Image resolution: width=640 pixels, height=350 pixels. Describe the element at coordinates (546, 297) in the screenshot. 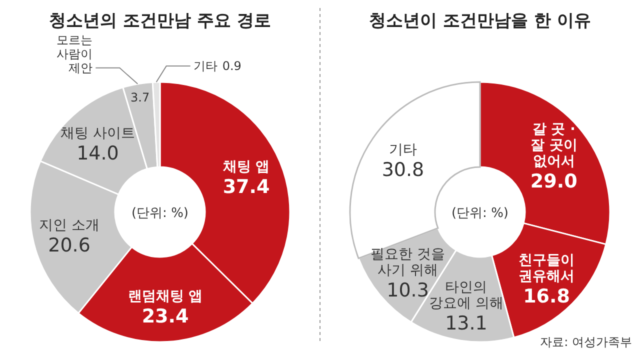

I see `data-label: 16.8` at that location.